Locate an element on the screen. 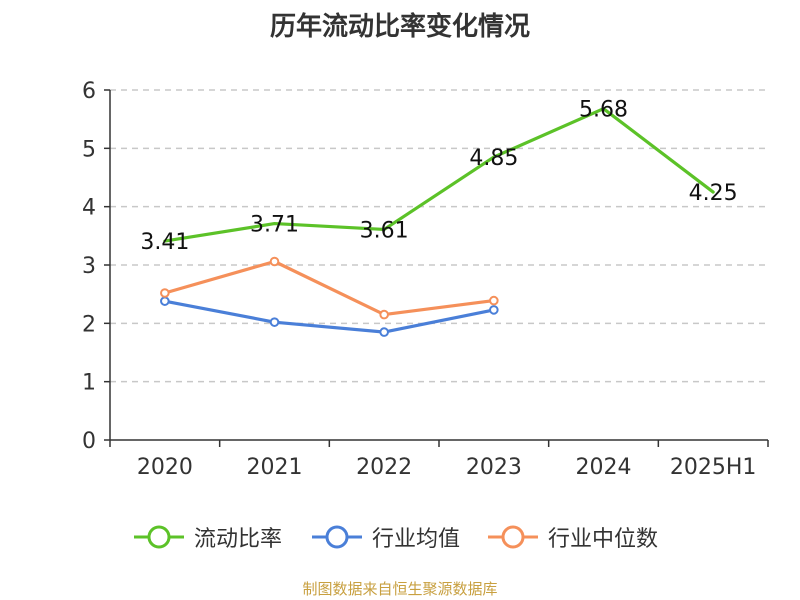 The width and height of the screenshot is (800, 600). data-label: 4.85 is located at coordinates (493, 158).